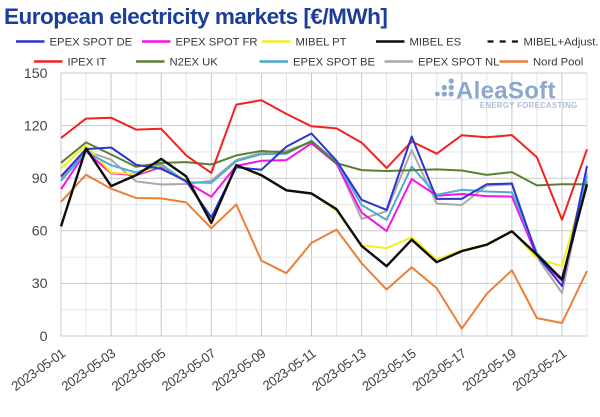 The height and width of the screenshot is (417, 600). I want to click on svg-text: 0, so click(44, 337).